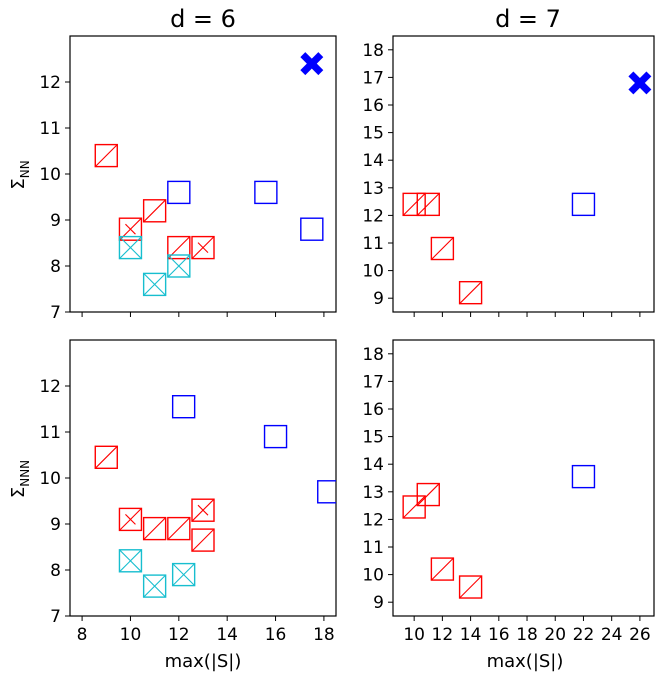  What do you see at coordinates (203, 661) in the screenshot?
I see `xlabel-left: max(|S|)` at bounding box center [203, 661].